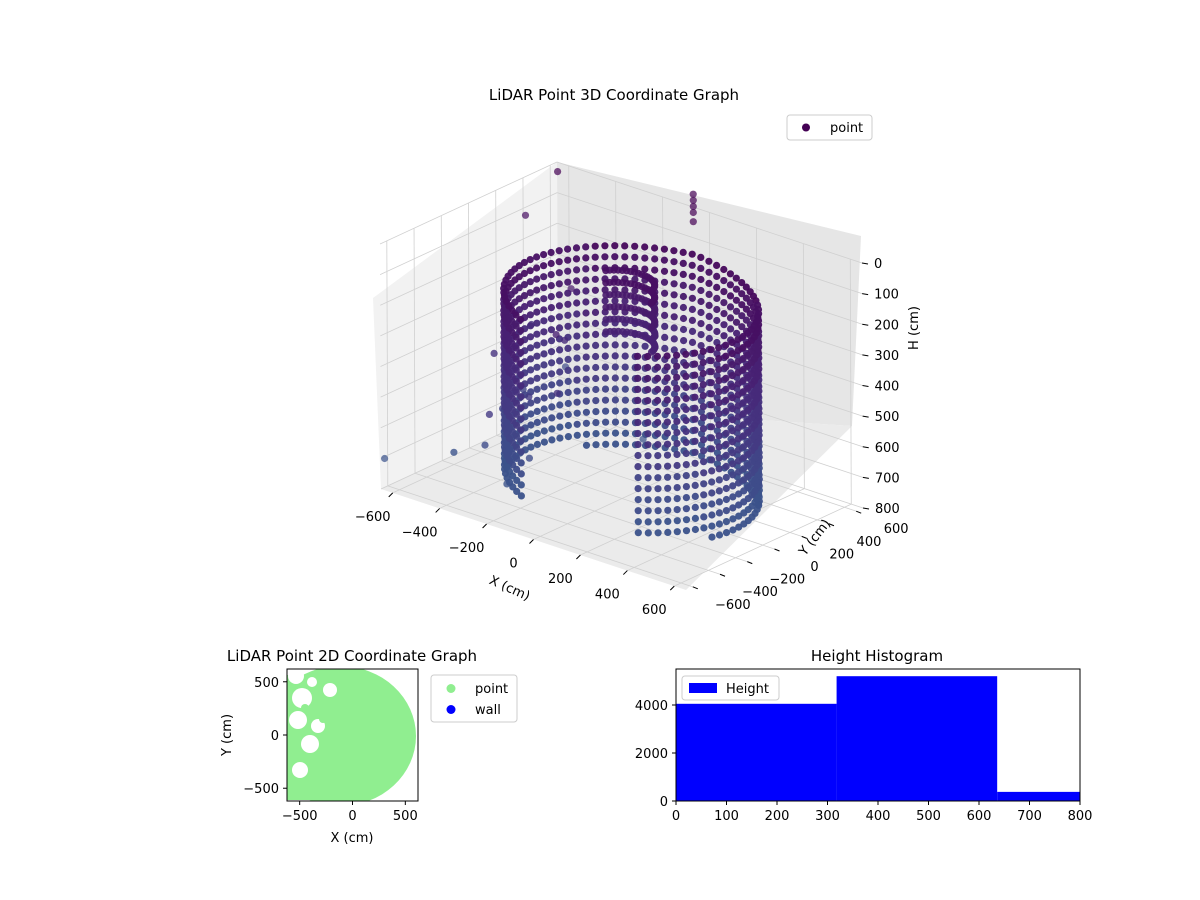 The width and height of the screenshot is (1200, 900). What do you see at coordinates (572, 354) in the screenshot?
I see `chart3d-points` at bounding box center [572, 354].